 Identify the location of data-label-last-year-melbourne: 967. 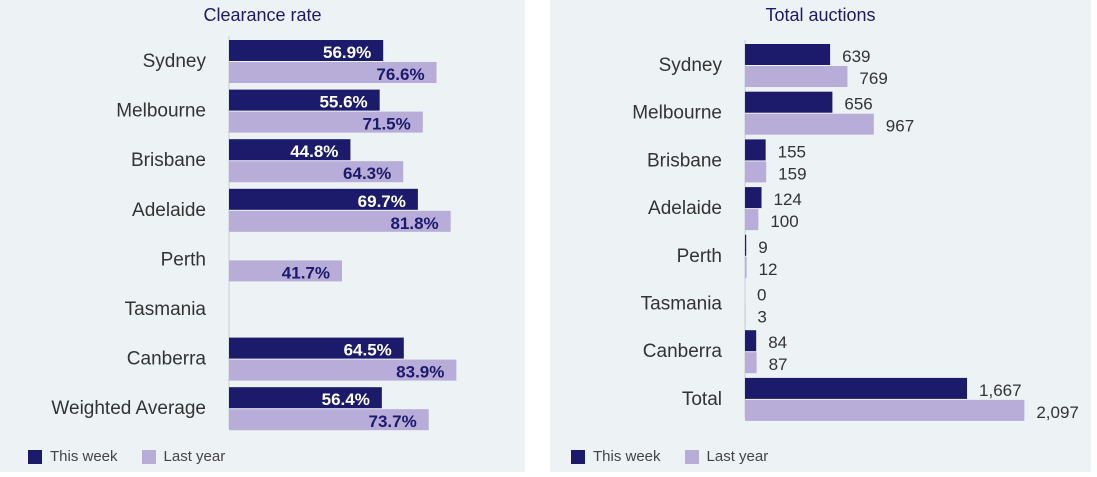
(900, 126).